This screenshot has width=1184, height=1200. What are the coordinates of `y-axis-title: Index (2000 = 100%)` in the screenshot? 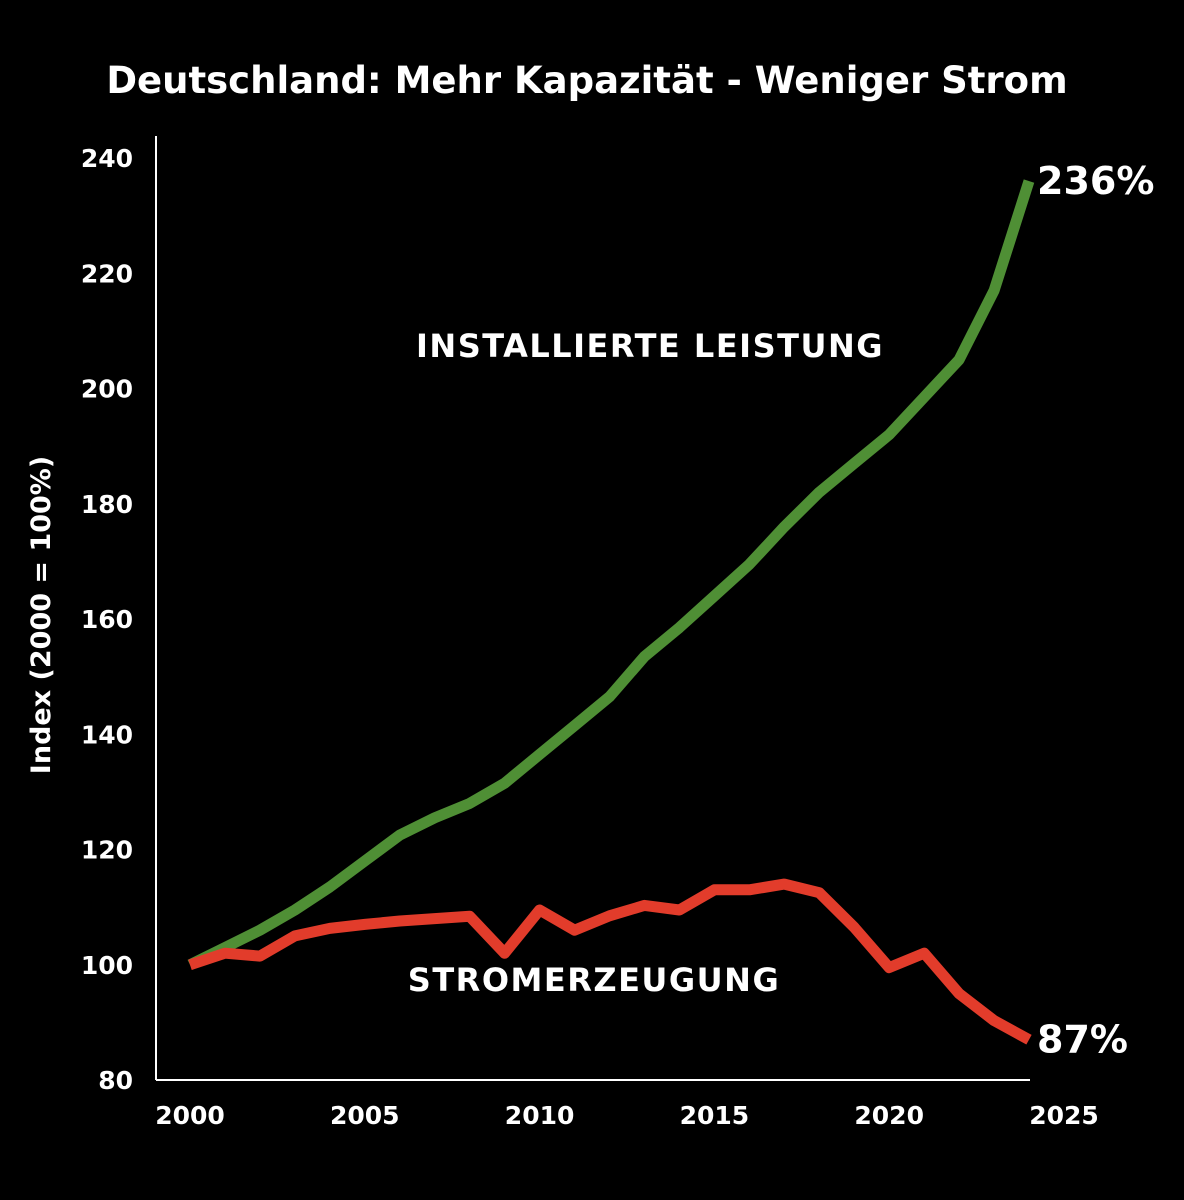 It's located at (41, 615).